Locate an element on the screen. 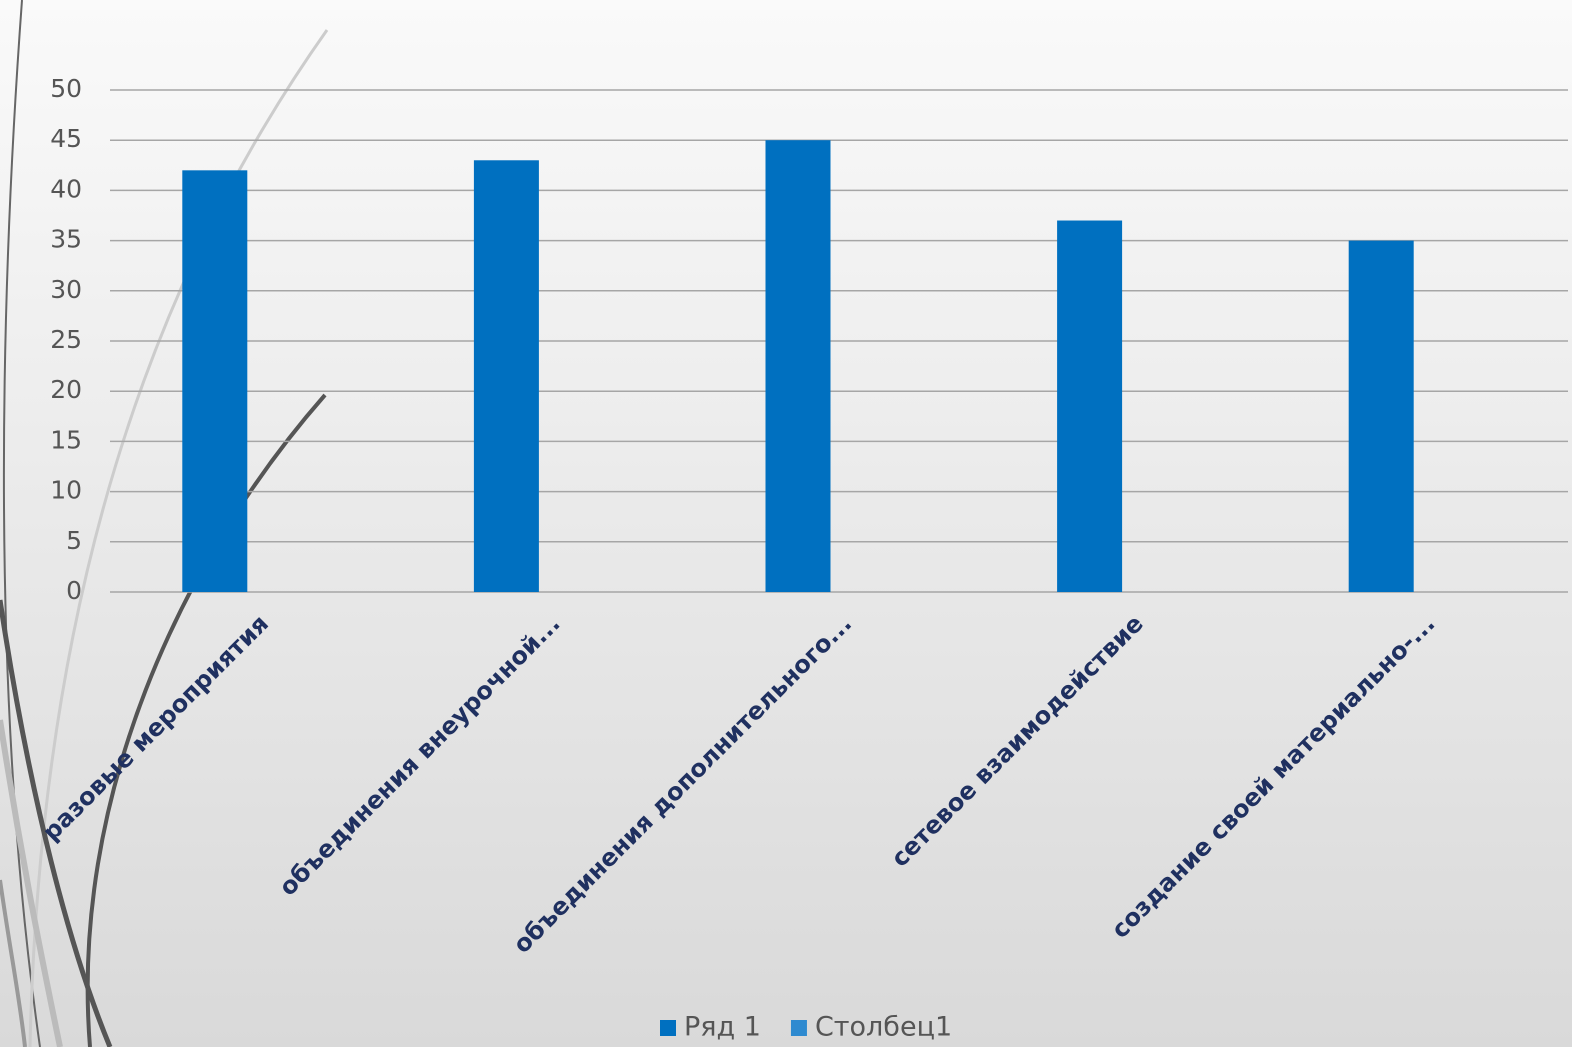 The height and width of the screenshot is (1047, 1572). y-tick-label: 0 is located at coordinates (74, 590).